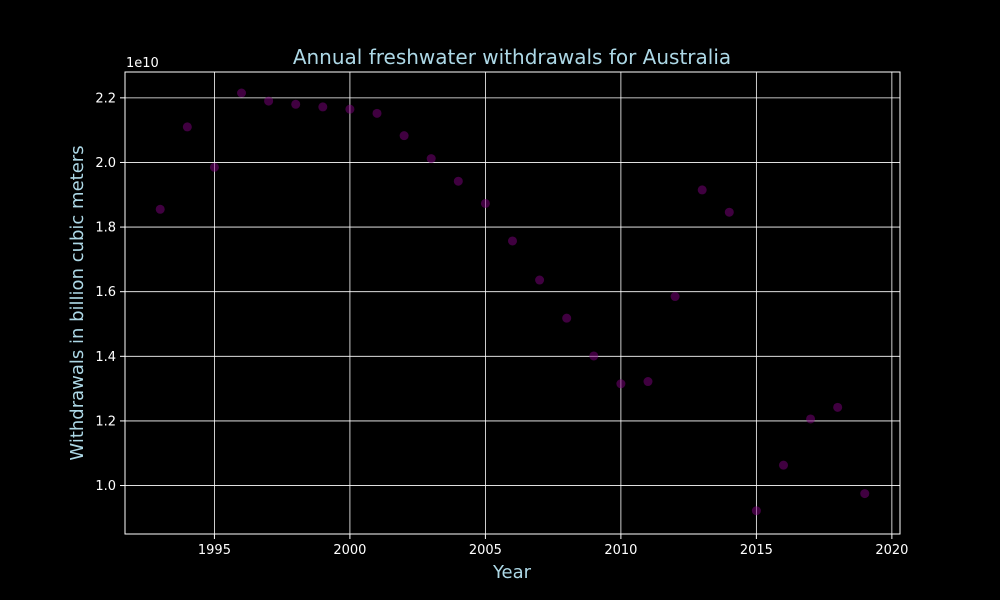 Image resolution: width=1000 pixels, height=600 pixels. Describe the element at coordinates (105, 163) in the screenshot. I see `y-tick-label: 2.0` at that location.